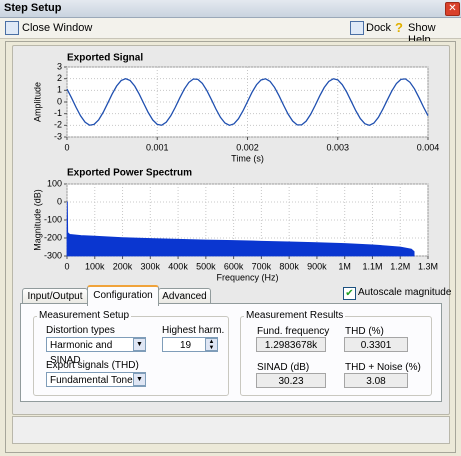  I want to click on field-label: Distortion types, so click(80, 330).